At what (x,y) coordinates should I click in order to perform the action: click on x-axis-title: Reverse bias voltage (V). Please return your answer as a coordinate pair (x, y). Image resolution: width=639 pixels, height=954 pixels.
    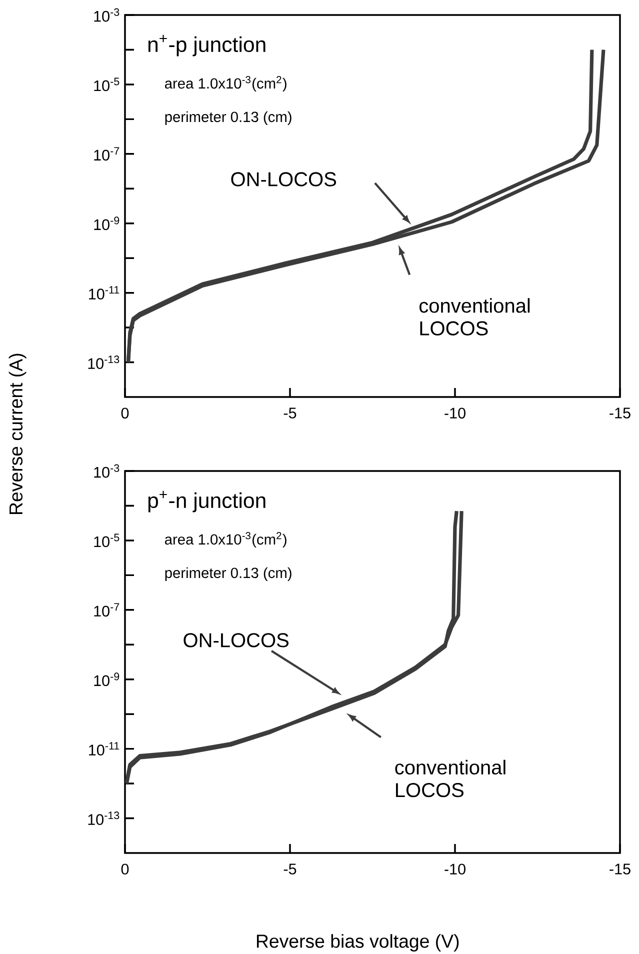
    Looking at the image, I should click on (357, 943).